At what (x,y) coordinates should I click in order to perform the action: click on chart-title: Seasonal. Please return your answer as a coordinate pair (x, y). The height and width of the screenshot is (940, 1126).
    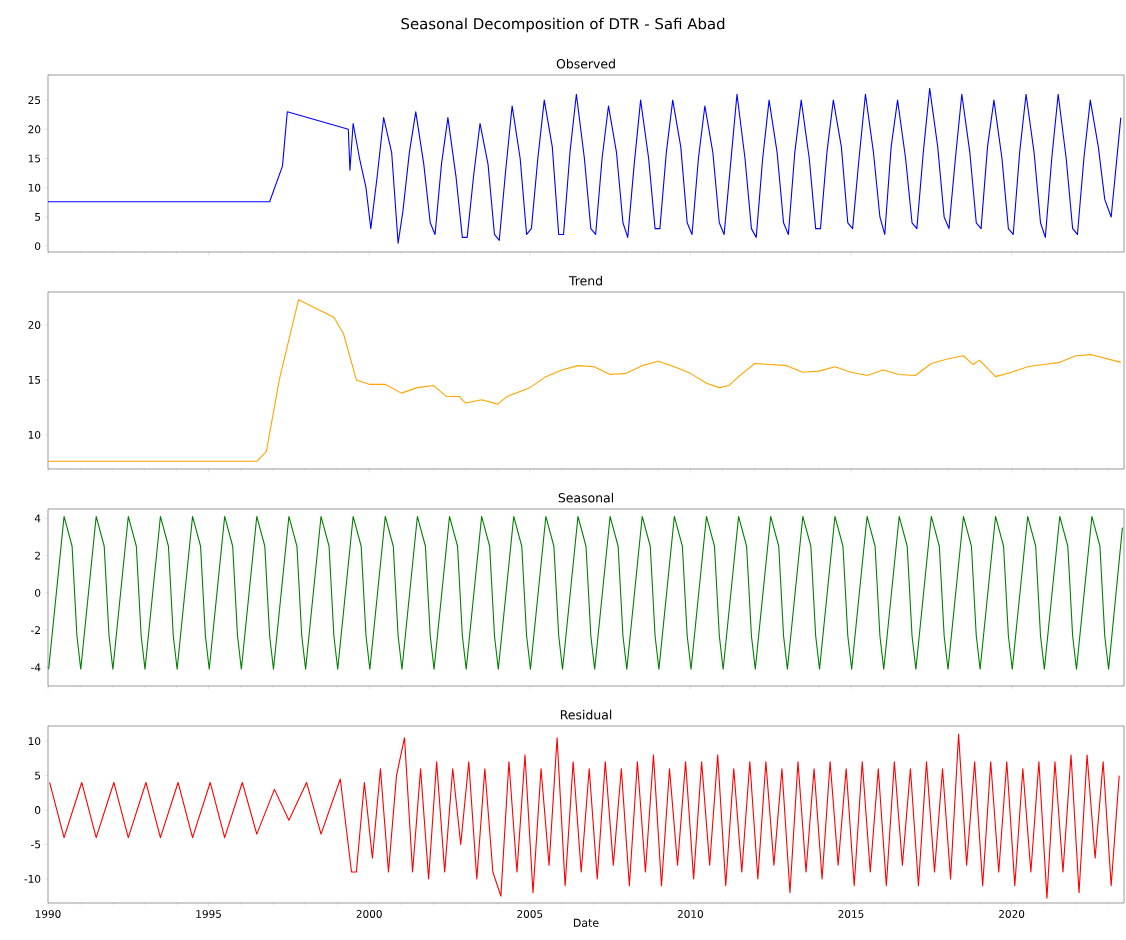
    Looking at the image, I should click on (585, 497).